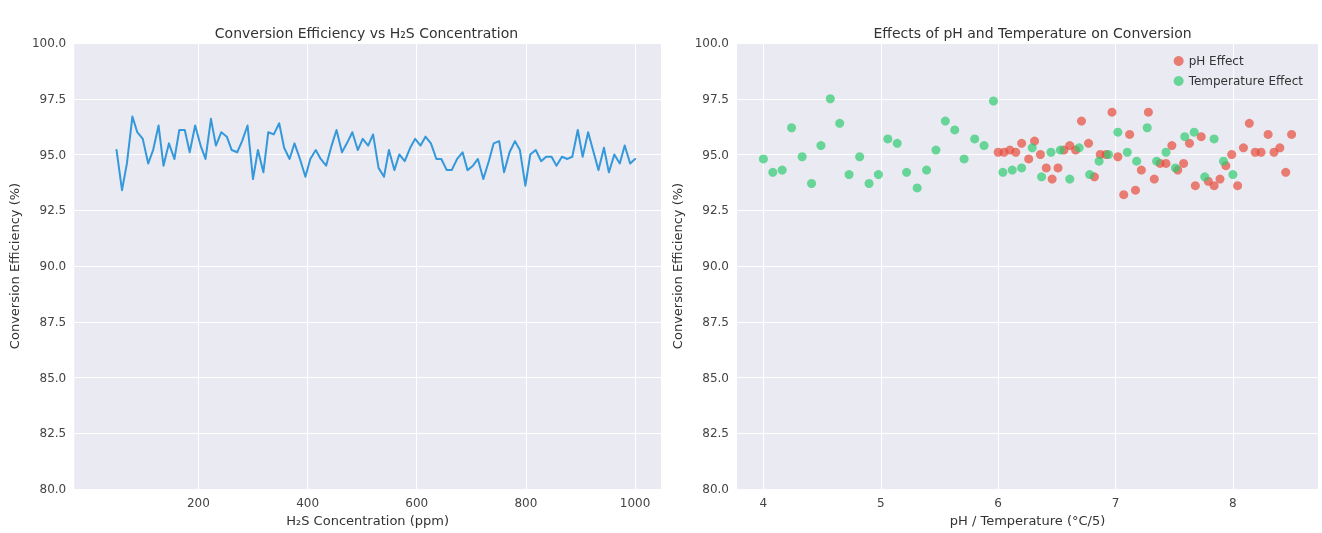 The height and width of the screenshot is (533, 1322). Describe the element at coordinates (1027, 520) in the screenshot. I see `x-axis-title: pH / Temperature (°C/5)` at that location.